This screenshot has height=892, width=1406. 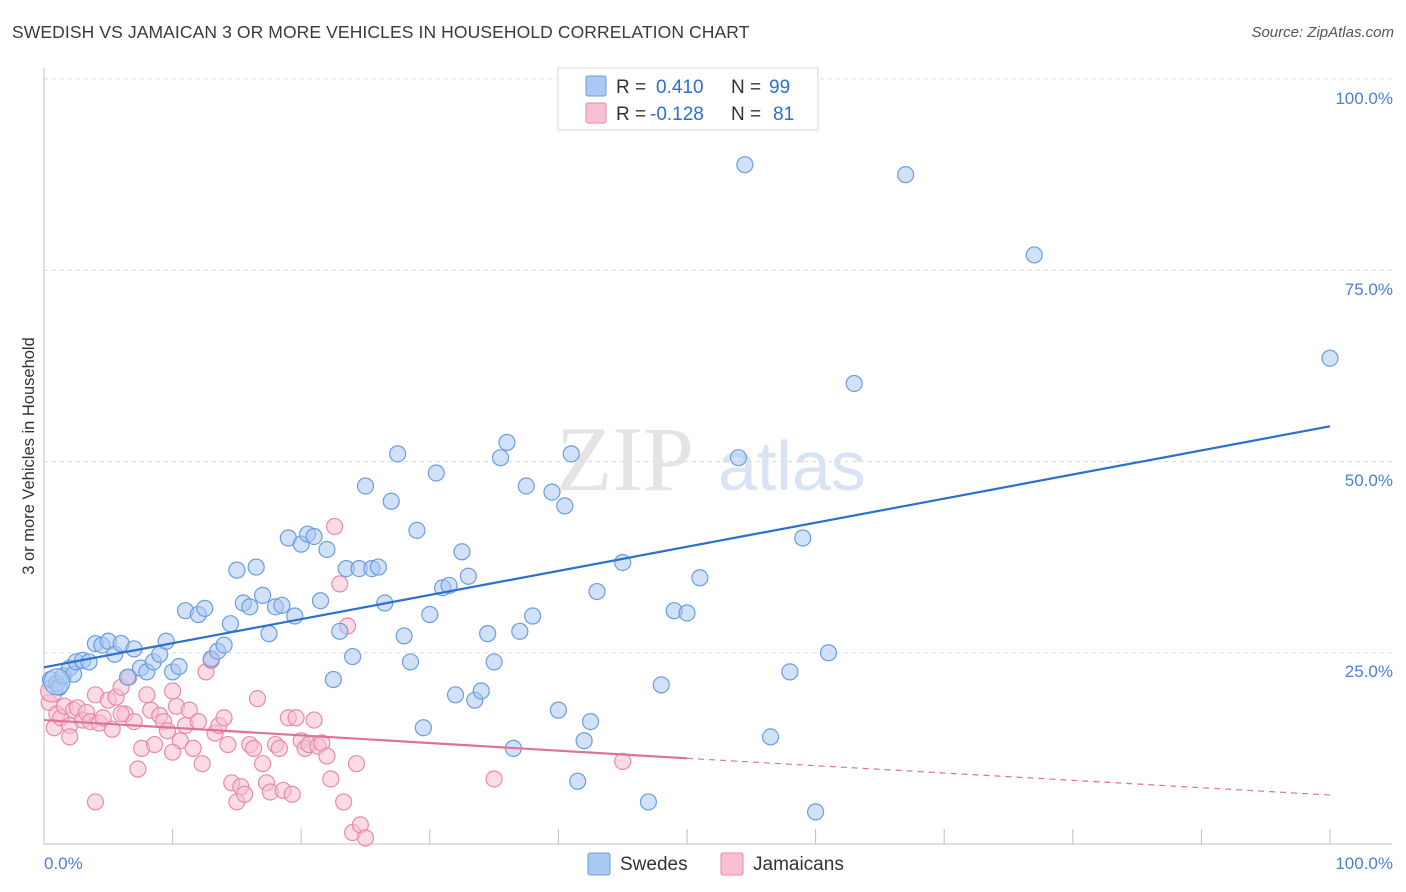 What do you see at coordinates (365, 739) in the screenshot?
I see `trend-line-jamaicans` at bounding box center [365, 739].